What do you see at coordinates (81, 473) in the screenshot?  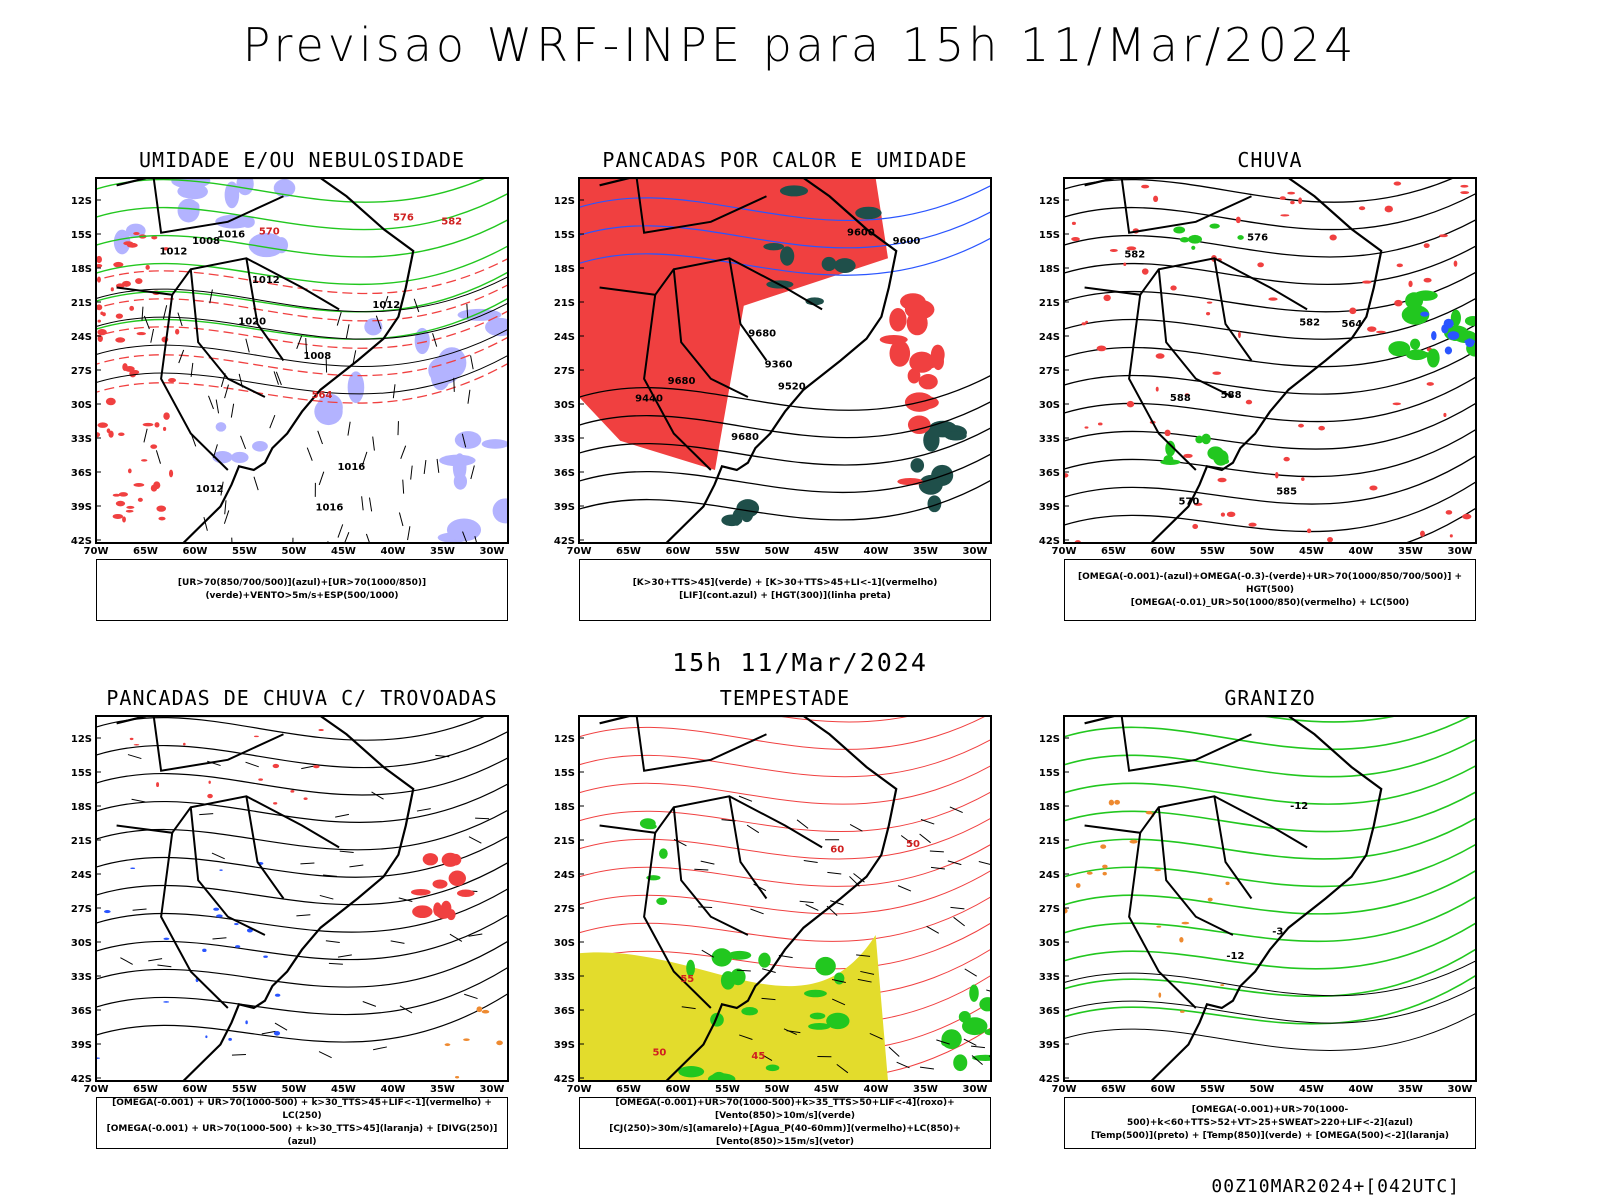 I see `lat-tick: 36S` at bounding box center [81, 473].